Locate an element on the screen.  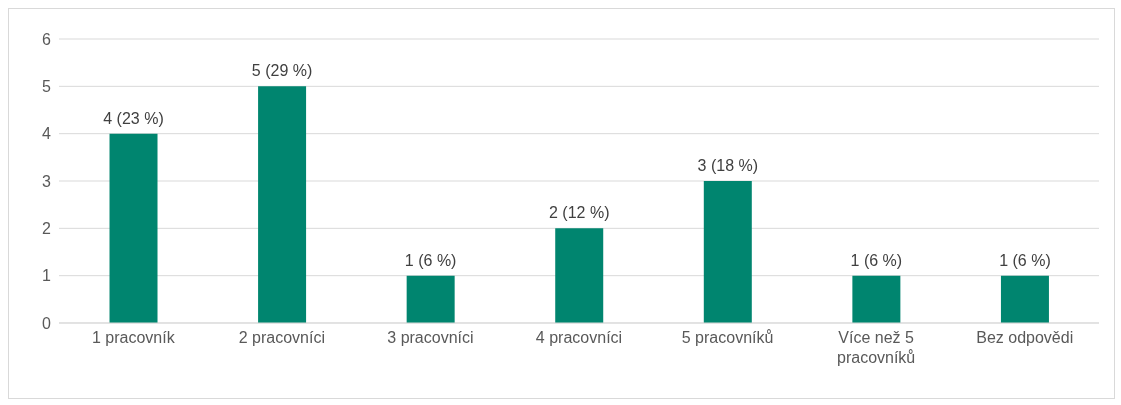
x-tick-label: 2 pracovníci is located at coordinates (281, 337).